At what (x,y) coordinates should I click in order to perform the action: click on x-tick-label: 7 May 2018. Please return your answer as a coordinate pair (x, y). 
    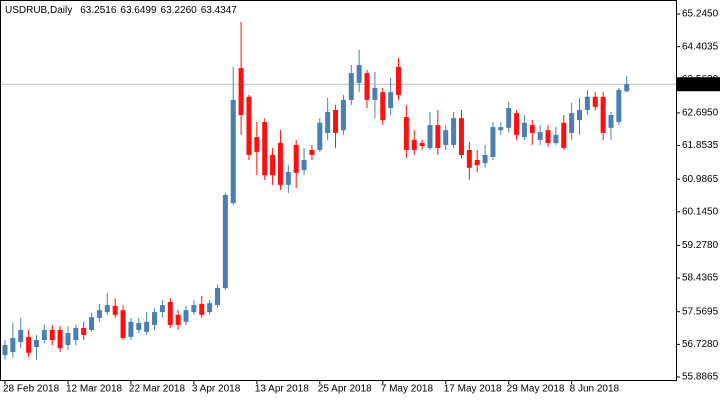
    Looking at the image, I should click on (407, 389).